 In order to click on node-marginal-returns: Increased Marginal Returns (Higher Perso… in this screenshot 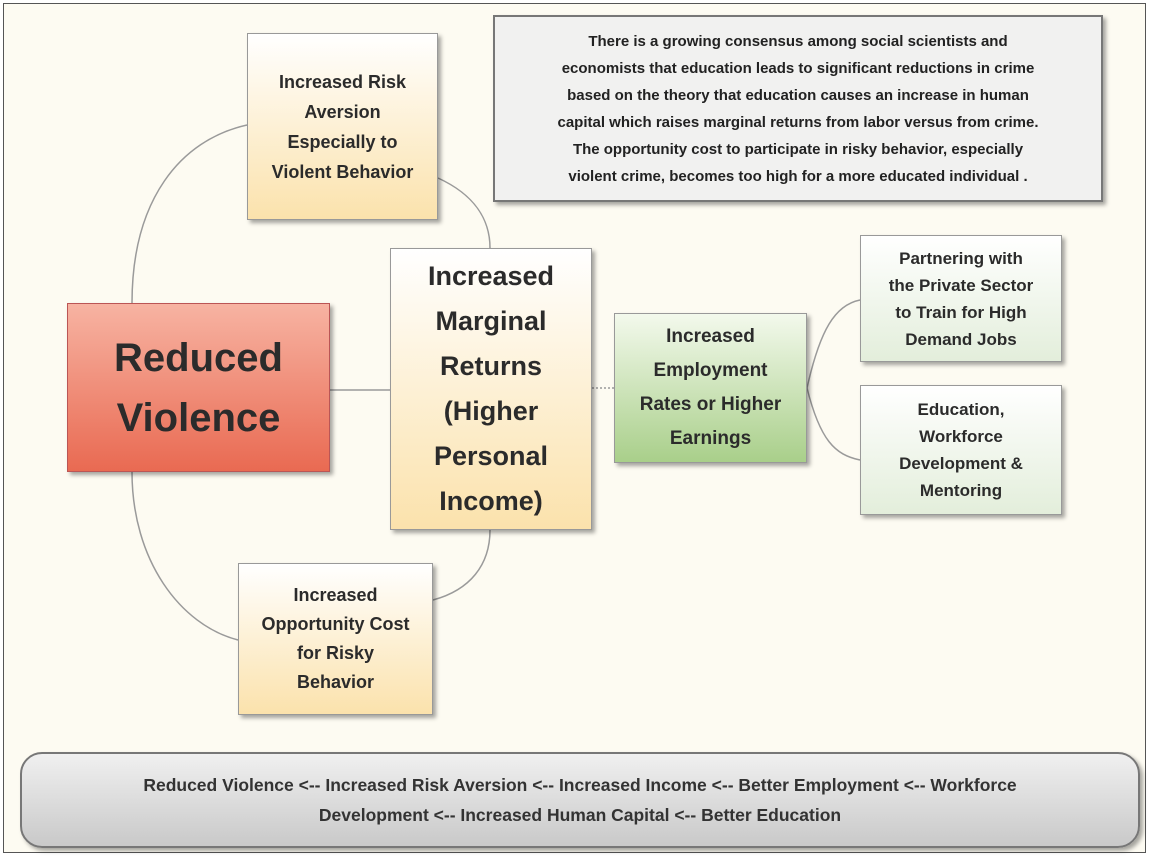, I will do `click(491, 389)`.